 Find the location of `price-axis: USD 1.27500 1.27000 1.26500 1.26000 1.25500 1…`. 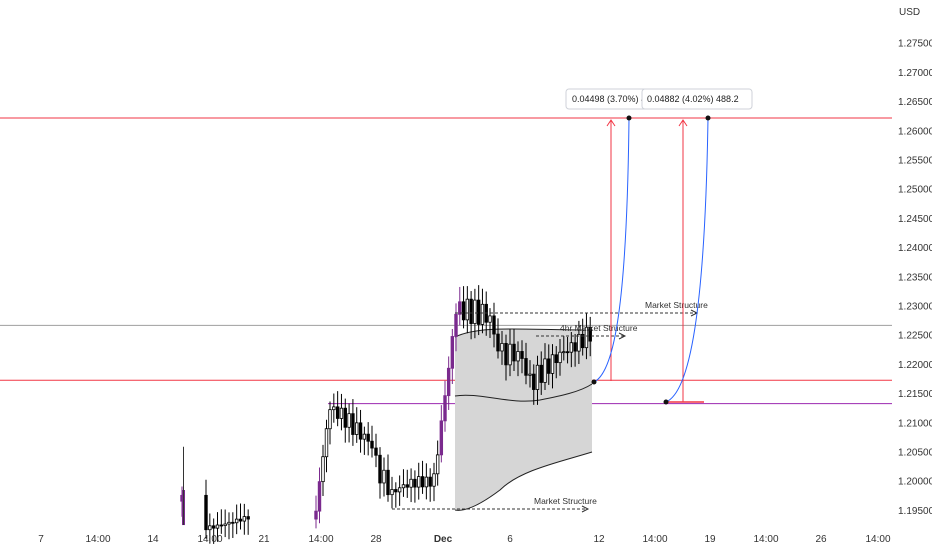

price-axis: USD 1.27500 1.27000 1.26500 1.26000 1.25500 1… is located at coordinates (915, 262).